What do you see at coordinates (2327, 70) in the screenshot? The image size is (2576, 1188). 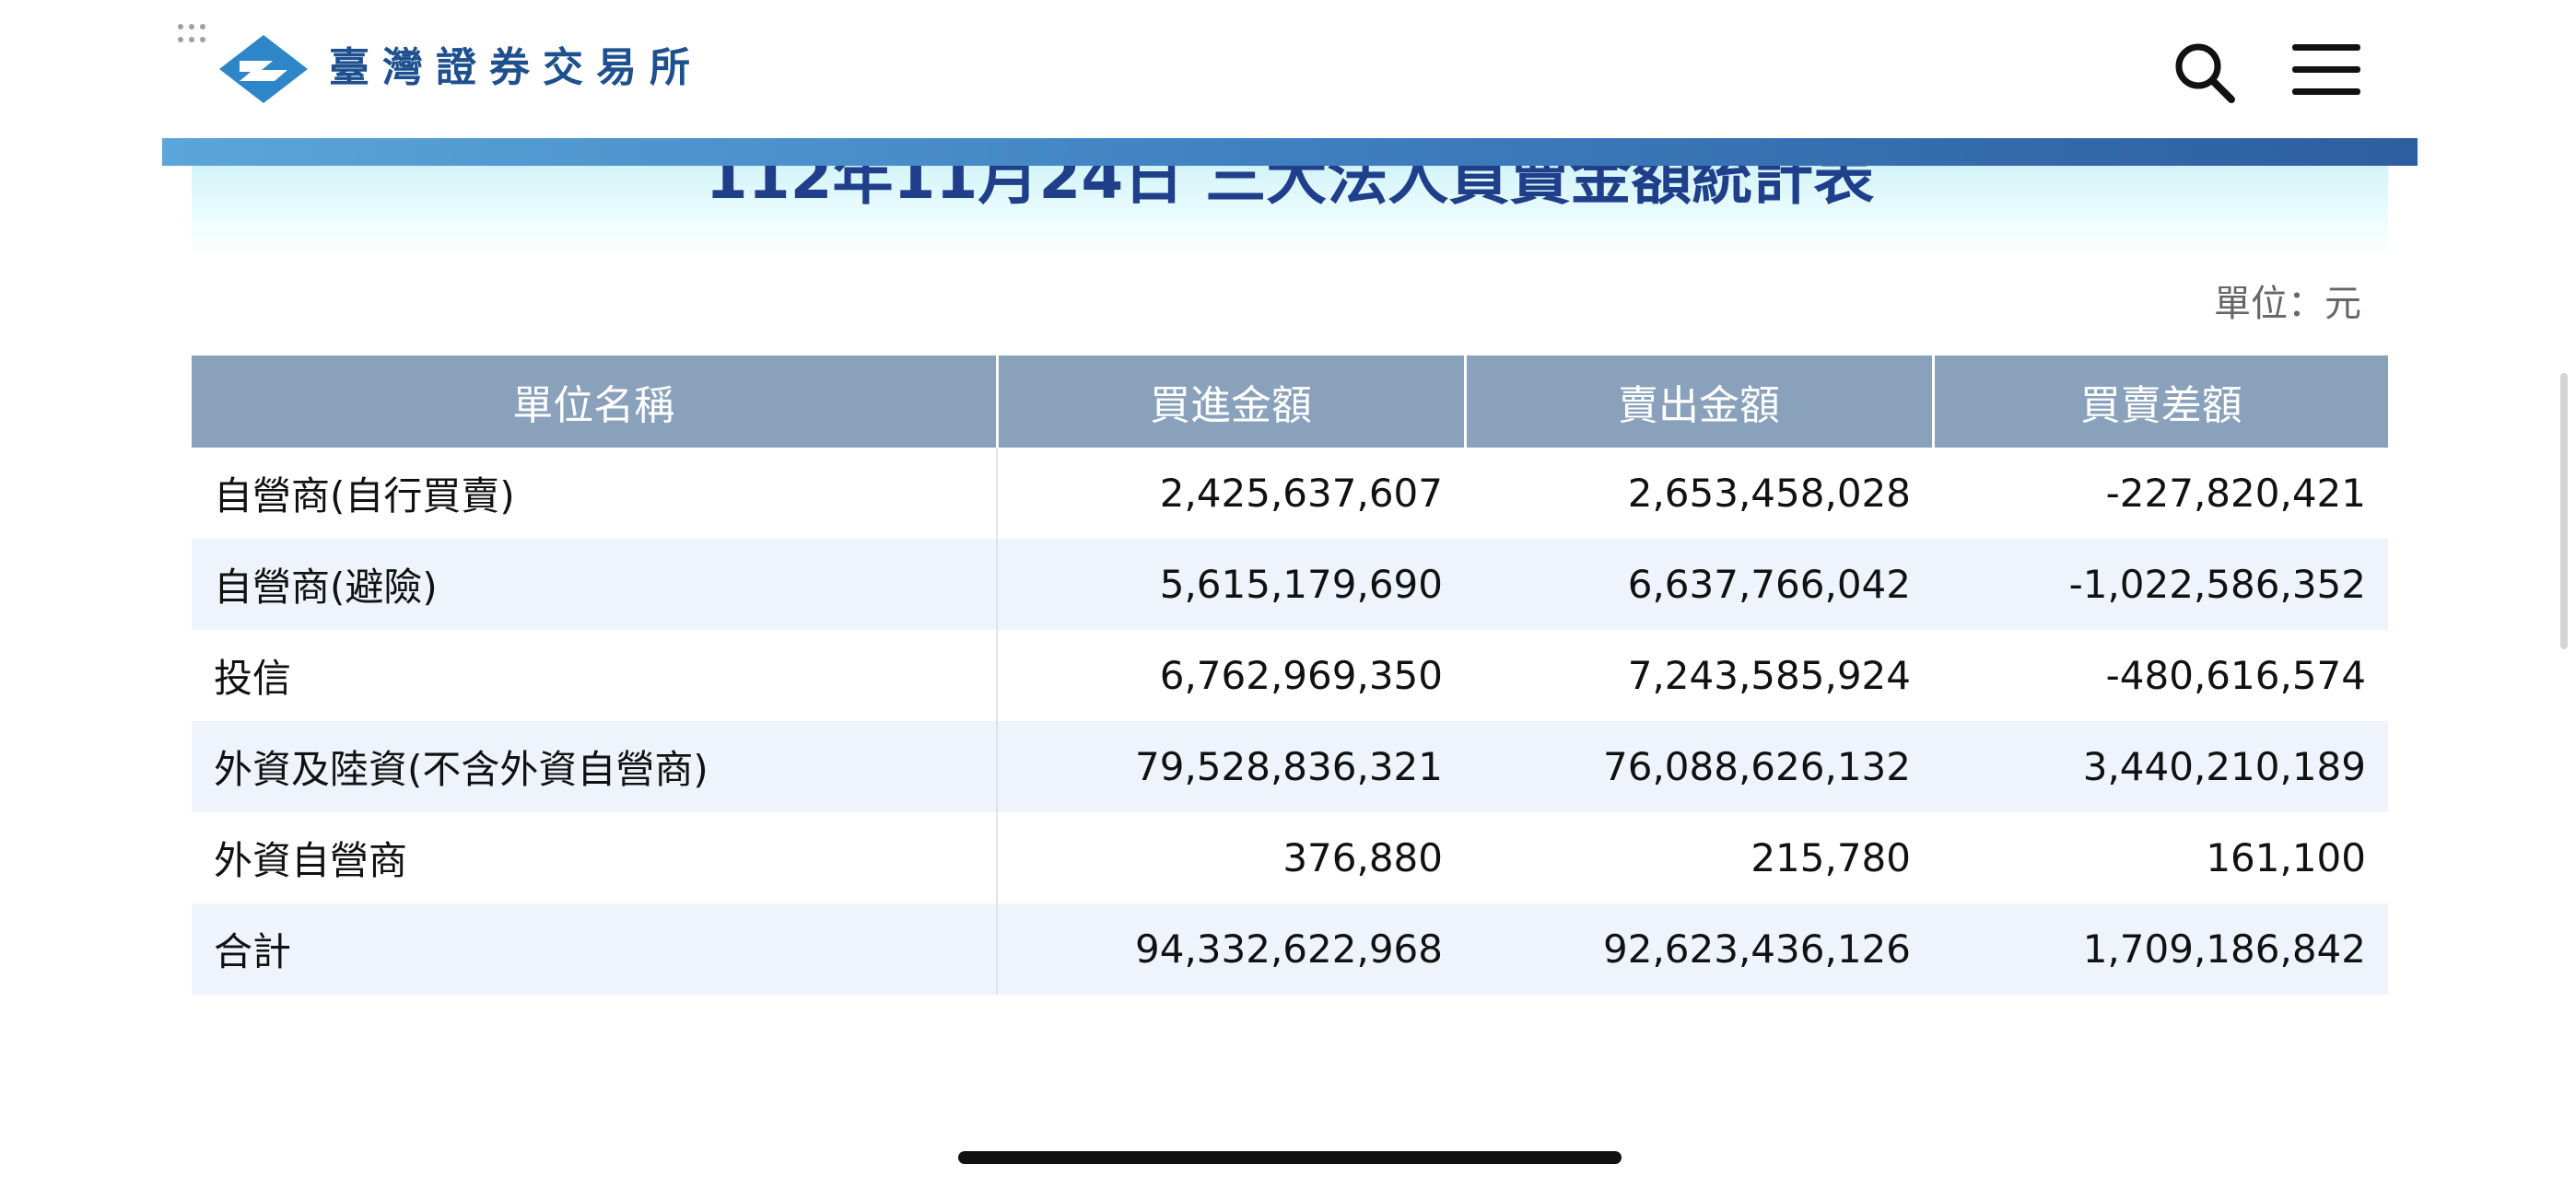 I see `hamburger-menu-icon` at bounding box center [2327, 70].